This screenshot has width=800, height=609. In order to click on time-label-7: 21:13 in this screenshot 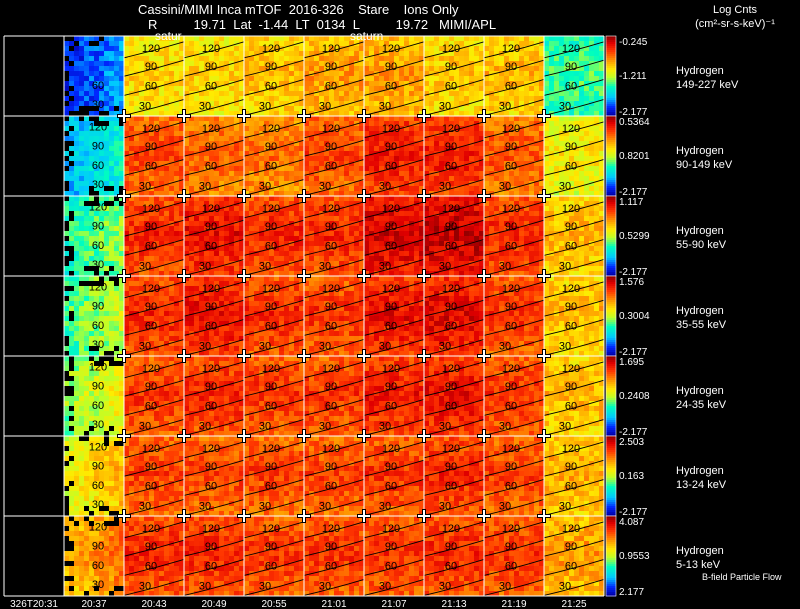, I will do `click(453, 604)`.